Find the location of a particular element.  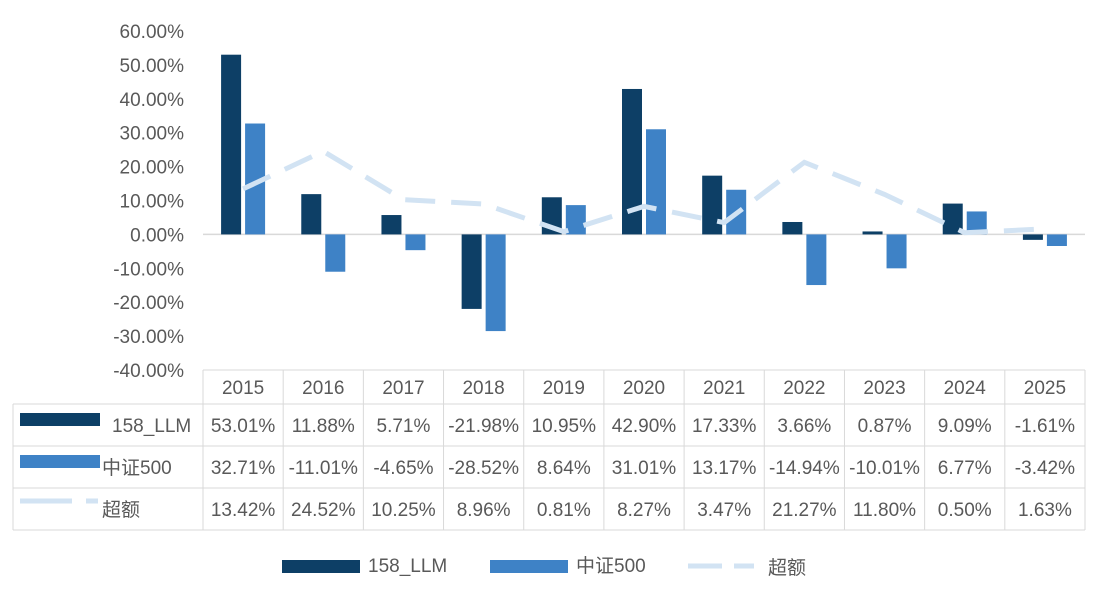

y-tick-label: 50.00% is located at coordinates (152, 66).